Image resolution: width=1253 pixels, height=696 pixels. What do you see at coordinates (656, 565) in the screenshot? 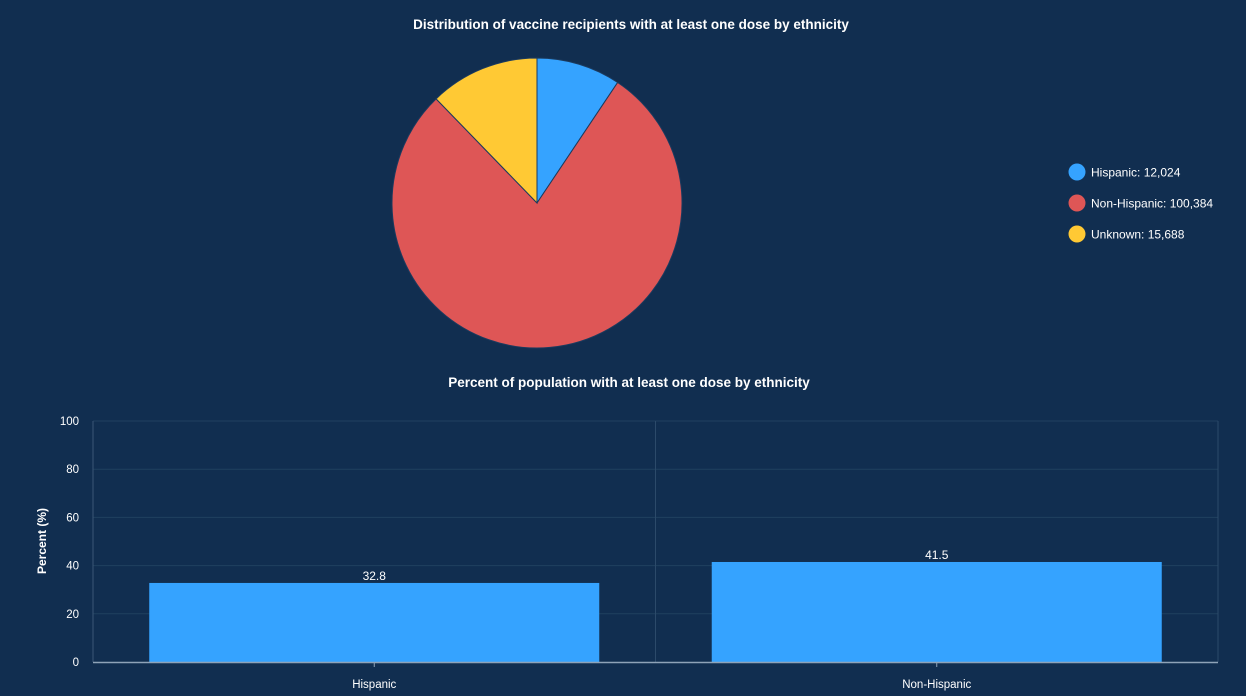
I see `bar-data-labels: 32.8 41.5` at bounding box center [656, 565].